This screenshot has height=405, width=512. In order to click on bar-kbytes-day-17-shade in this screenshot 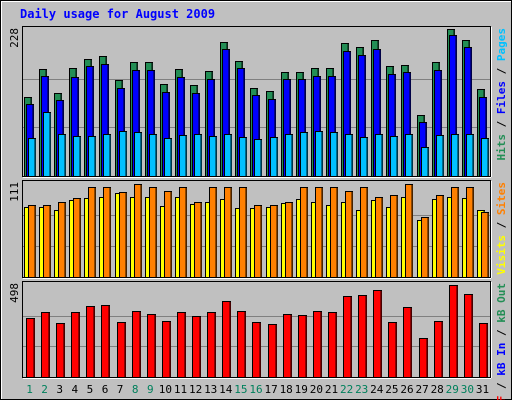, I will do `click(276, 351)`.